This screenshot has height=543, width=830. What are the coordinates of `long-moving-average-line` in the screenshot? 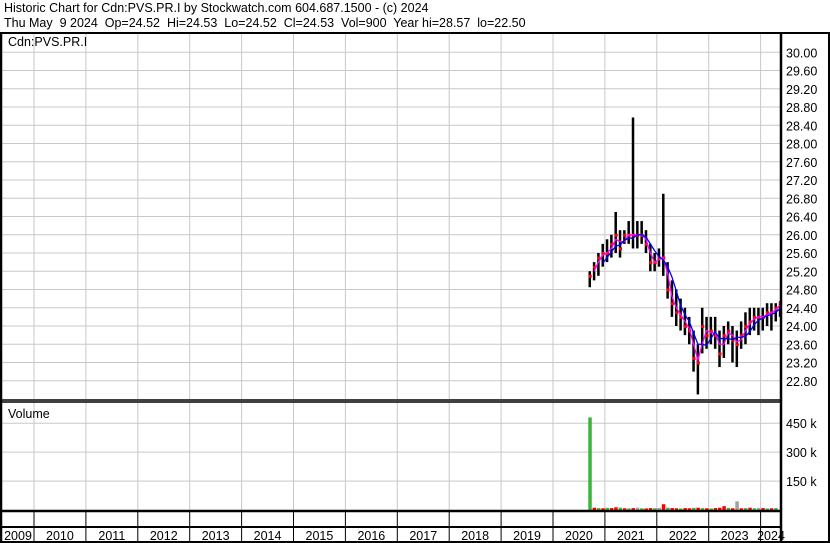 It's located at (691, 290).